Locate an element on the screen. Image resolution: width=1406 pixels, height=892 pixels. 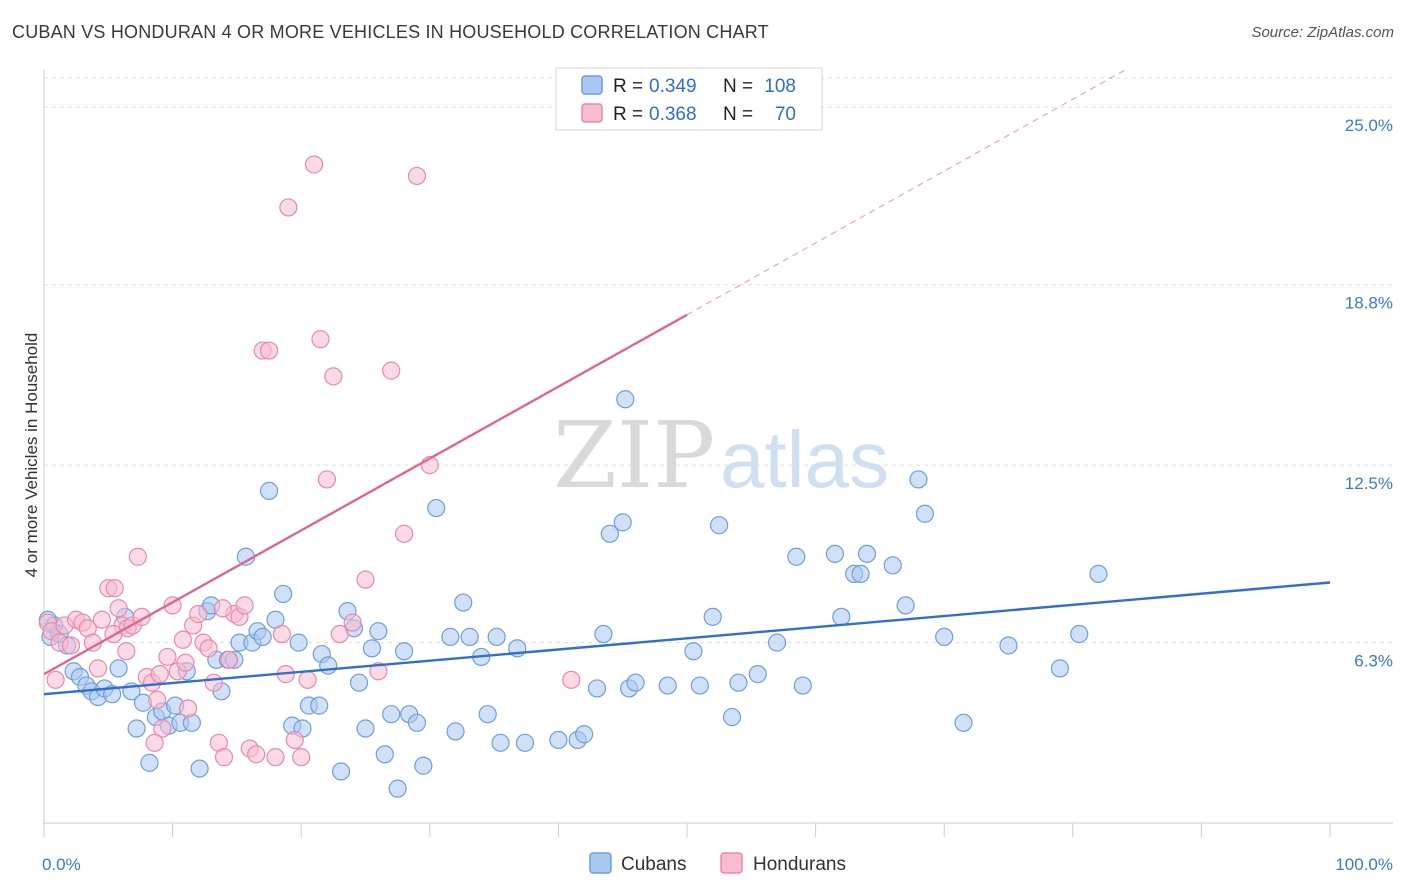
watermark-atlas: atlas is located at coordinates (804, 459).